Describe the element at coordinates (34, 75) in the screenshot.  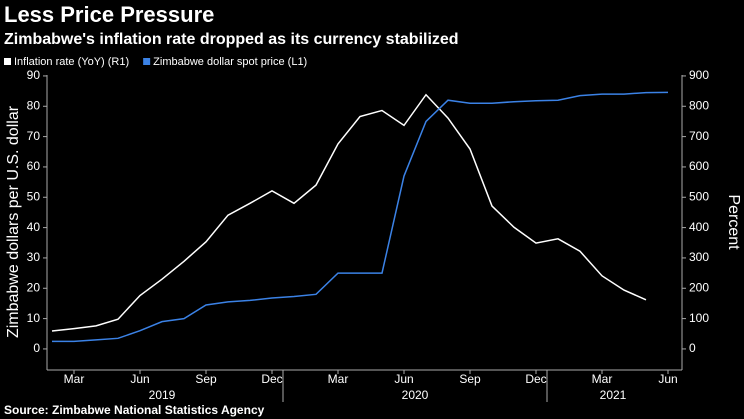
I see `y-tick-label: 90` at that location.